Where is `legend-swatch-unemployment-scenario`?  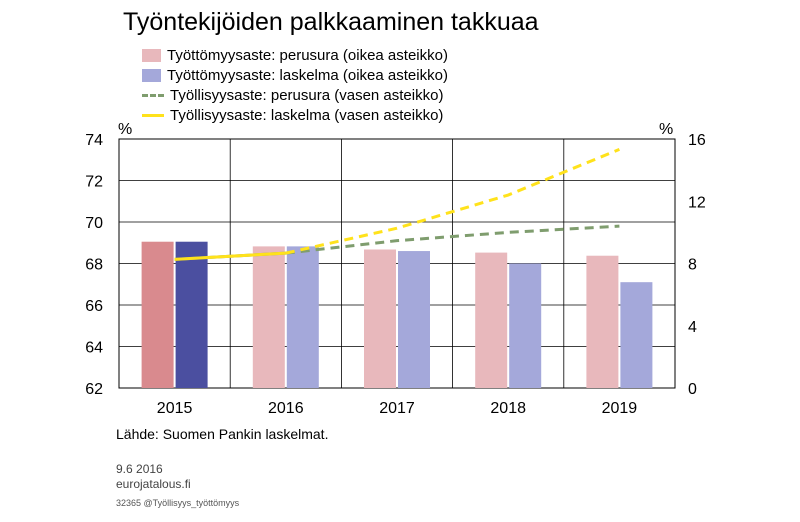
legend-swatch-unemployment-scenario is located at coordinates (151, 75).